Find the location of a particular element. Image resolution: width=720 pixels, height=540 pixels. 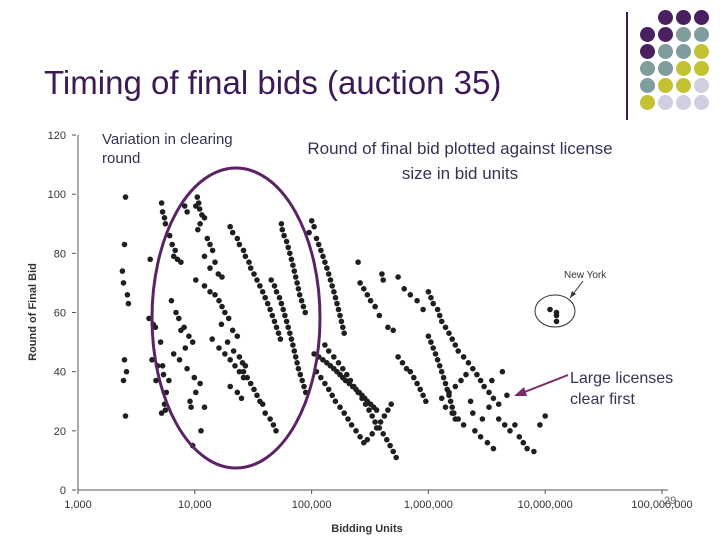

x-tick-label: 100,000,000 is located at coordinates (661, 505).